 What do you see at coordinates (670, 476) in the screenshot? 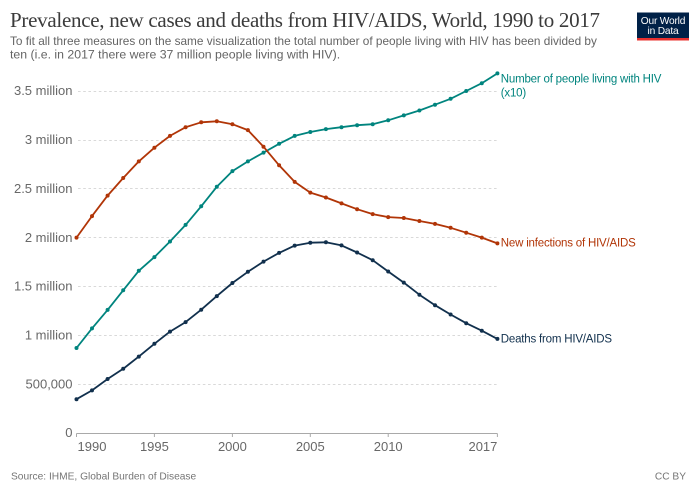
I see `svg-text: CC BY` at bounding box center [670, 476].